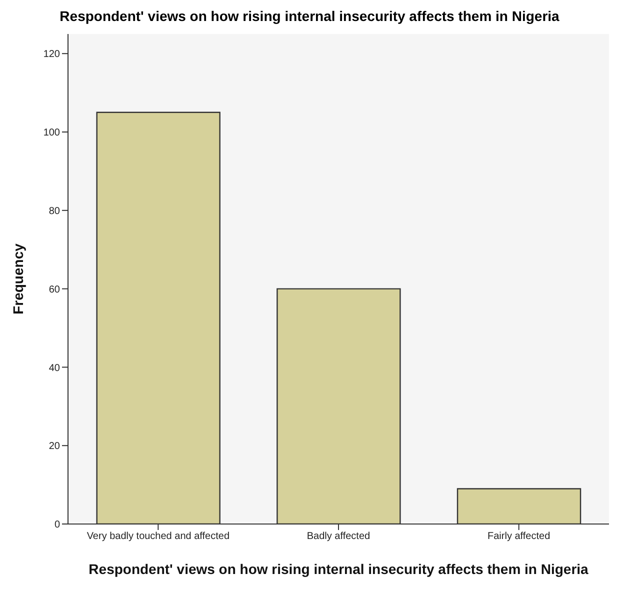  What do you see at coordinates (338, 568) in the screenshot?
I see `x-axis-title: Respondent' views on how rising internal insecurity affects them in Nigeria` at bounding box center [338, 568].